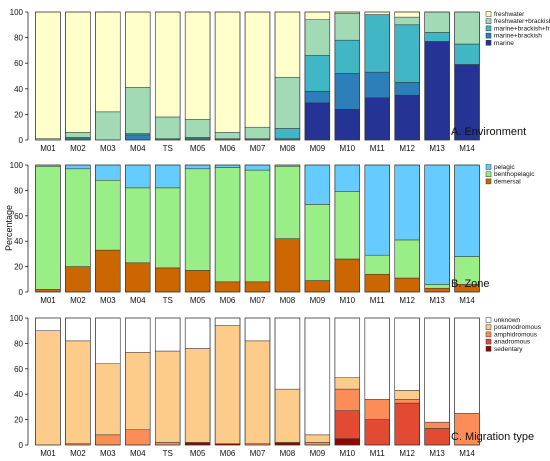 The width and height of the screenshot is (550, 461). Describe the element at coordinates (348, 148) in the screenshot. I see `x-tick-label: M10` at that location.